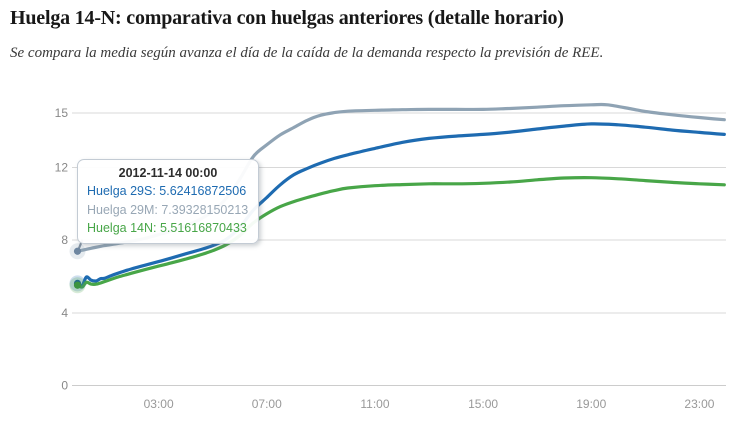  I want to click on x-axis-label-2300: 23:00, so click(699, 404).